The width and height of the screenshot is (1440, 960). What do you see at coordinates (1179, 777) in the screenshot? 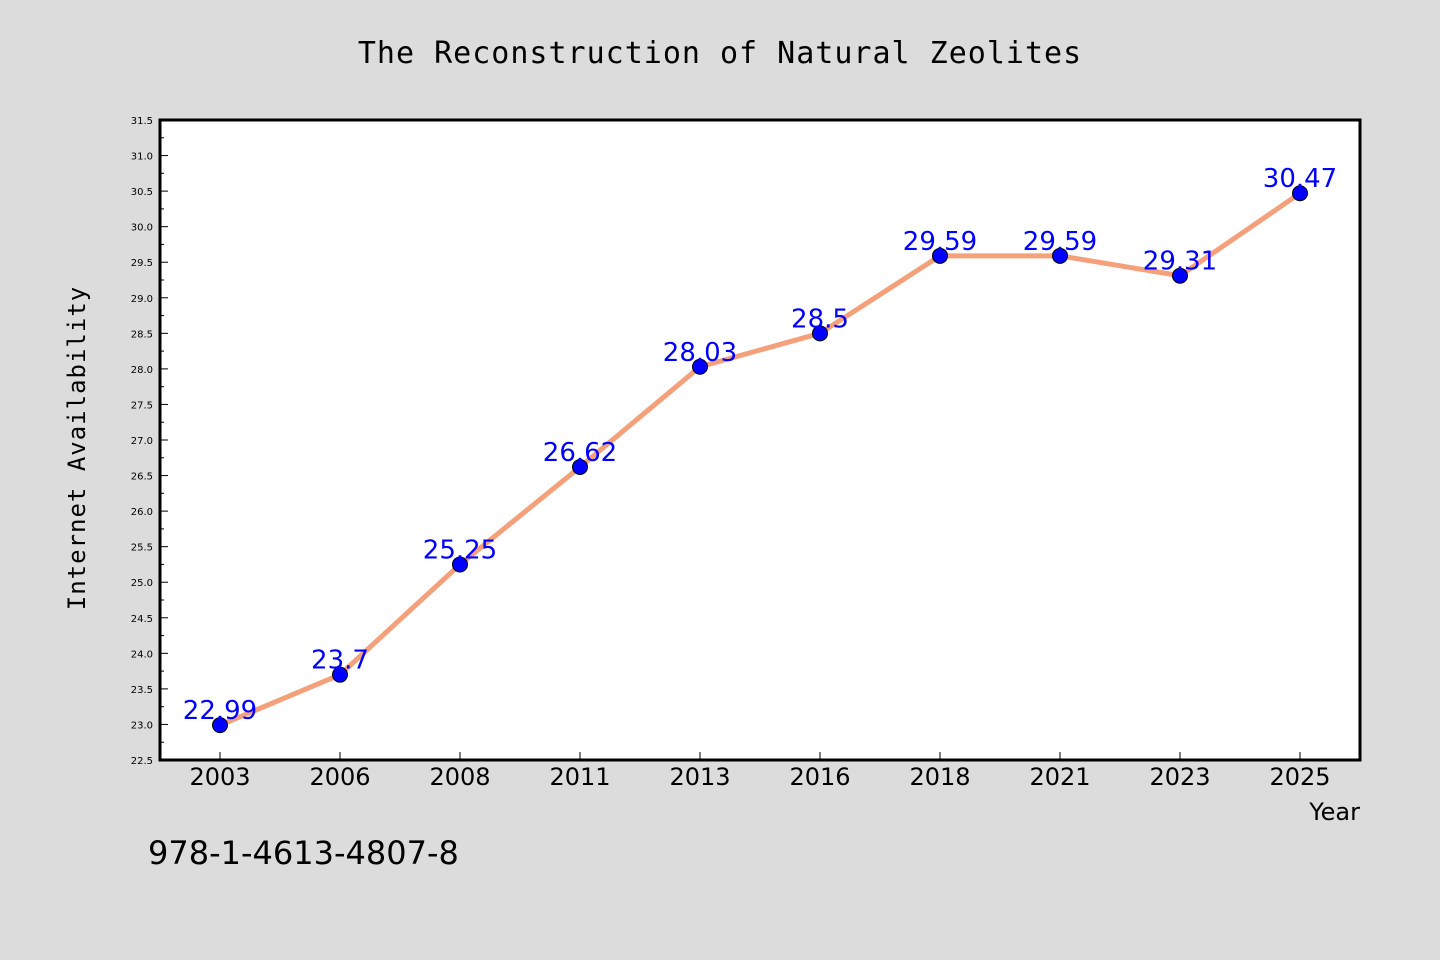
I see `x-tick-label: 2023` at bounding box center [1179, 777].